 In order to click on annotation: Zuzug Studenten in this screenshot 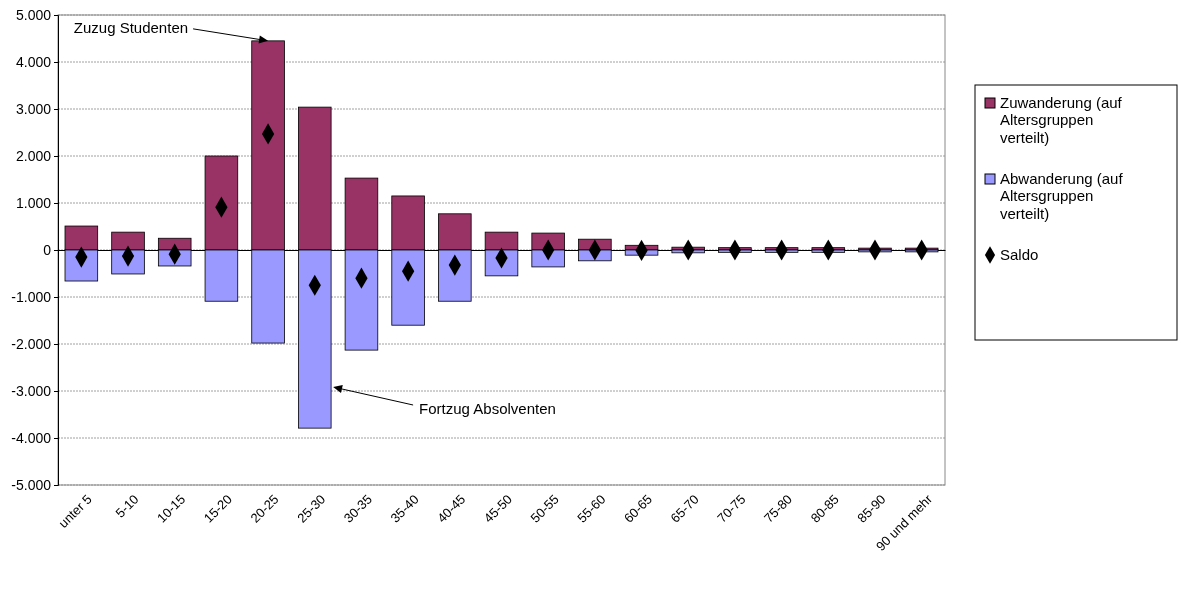, I will do `click(131, 27)`.